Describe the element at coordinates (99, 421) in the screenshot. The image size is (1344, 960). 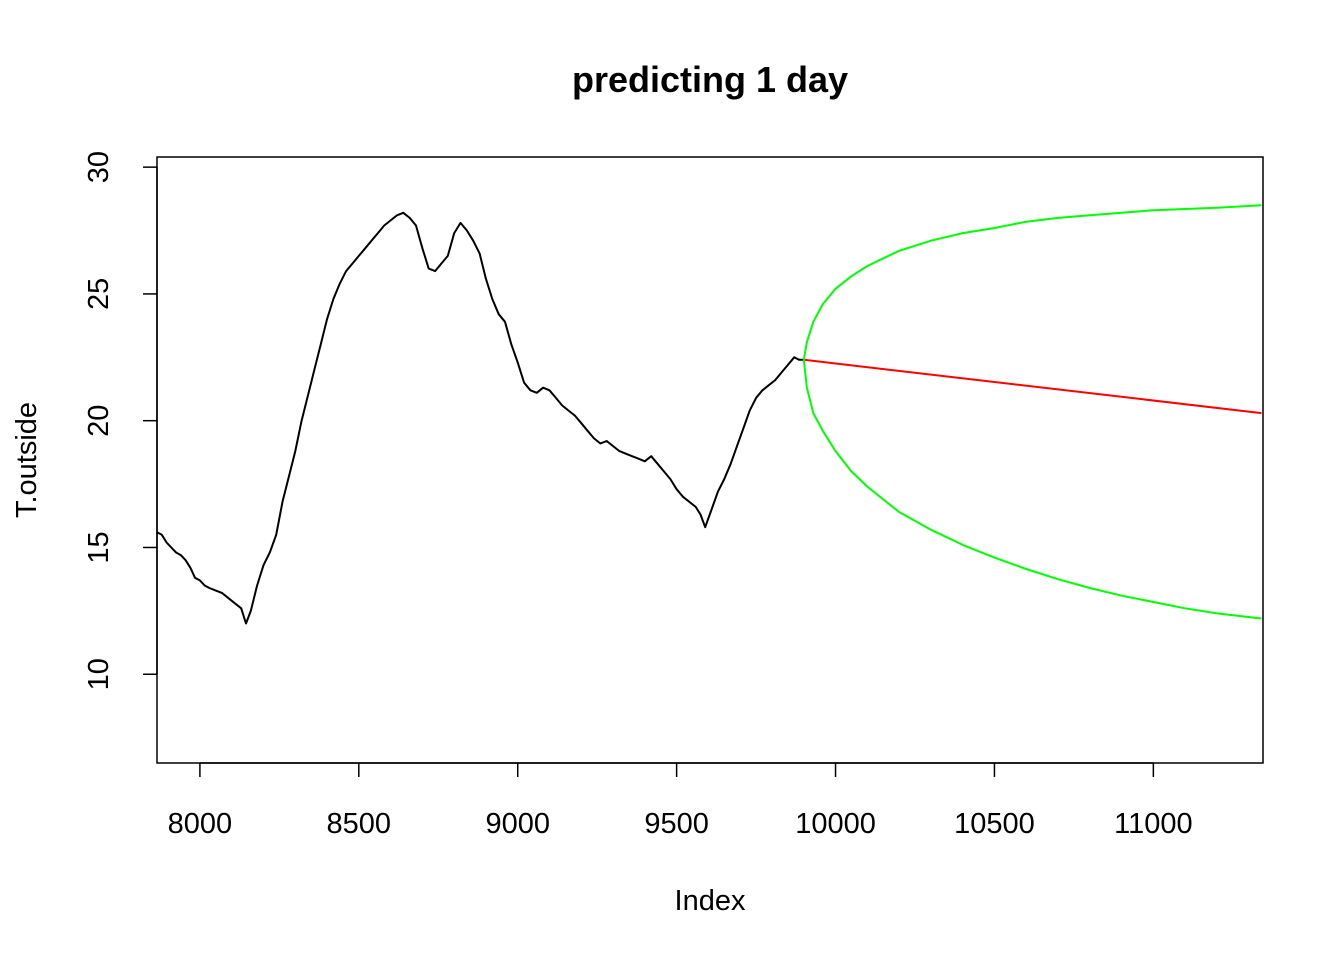
I see `y-tick-label: 20` at that location.